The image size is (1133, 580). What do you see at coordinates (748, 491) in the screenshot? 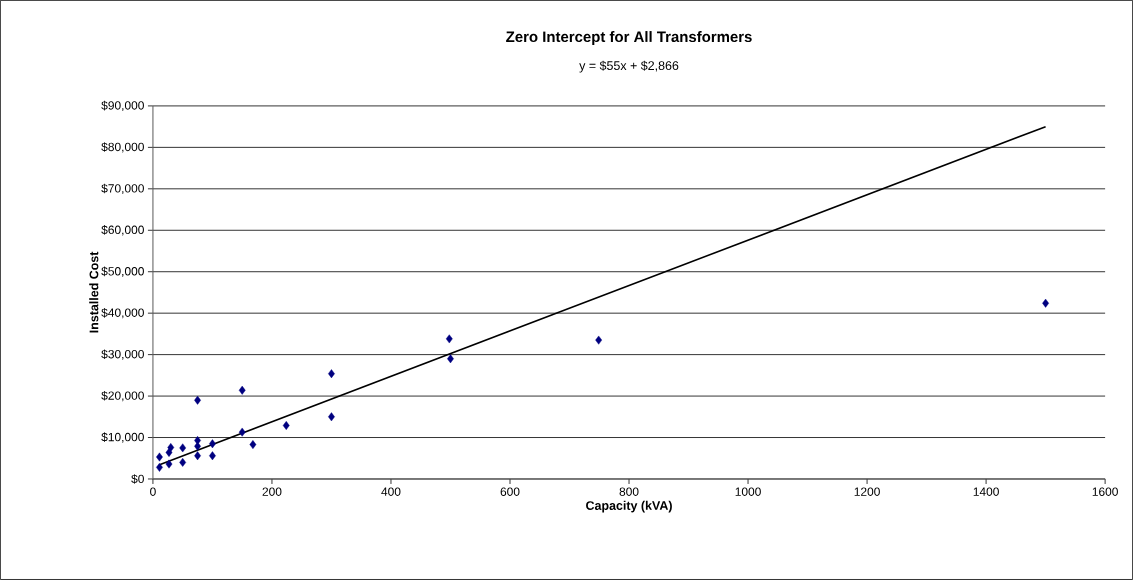
I see `x-tick-label: 1000` at bounding box center [748, 491].